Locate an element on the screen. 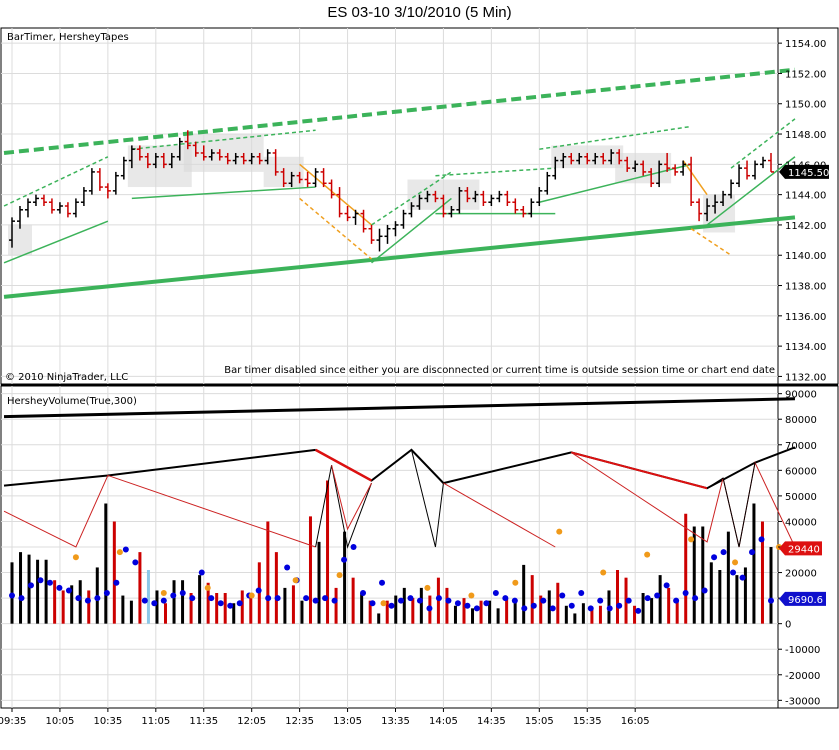 The height and width of the screenshot is (750, 839). volume-dots is located at coordinates (395, 571).